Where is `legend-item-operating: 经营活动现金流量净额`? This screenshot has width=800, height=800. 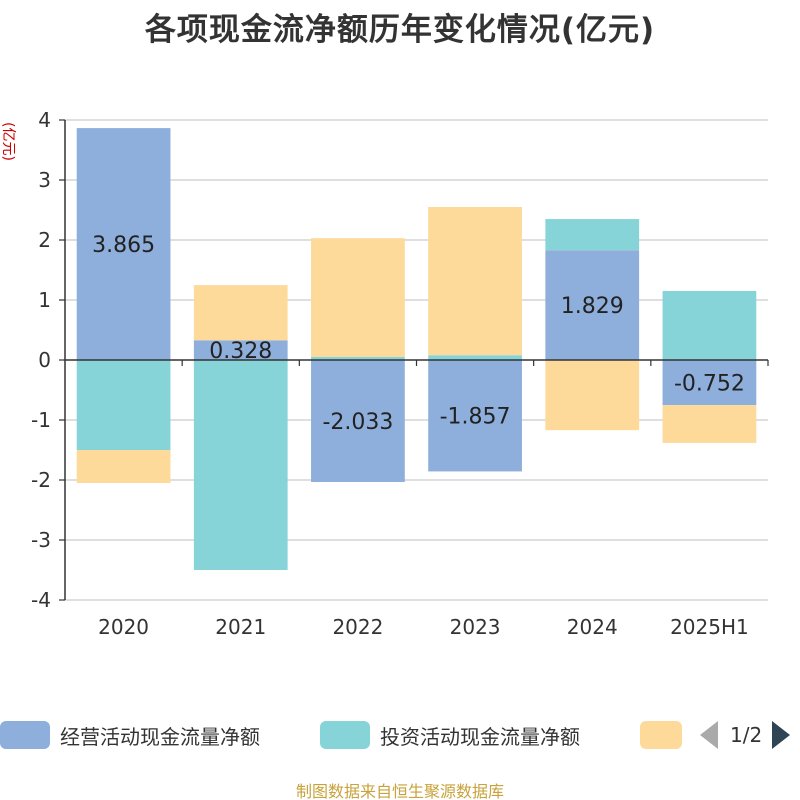 legend-item-operating: 经营活动现金流量净额 is located at coordinates (130, 735).